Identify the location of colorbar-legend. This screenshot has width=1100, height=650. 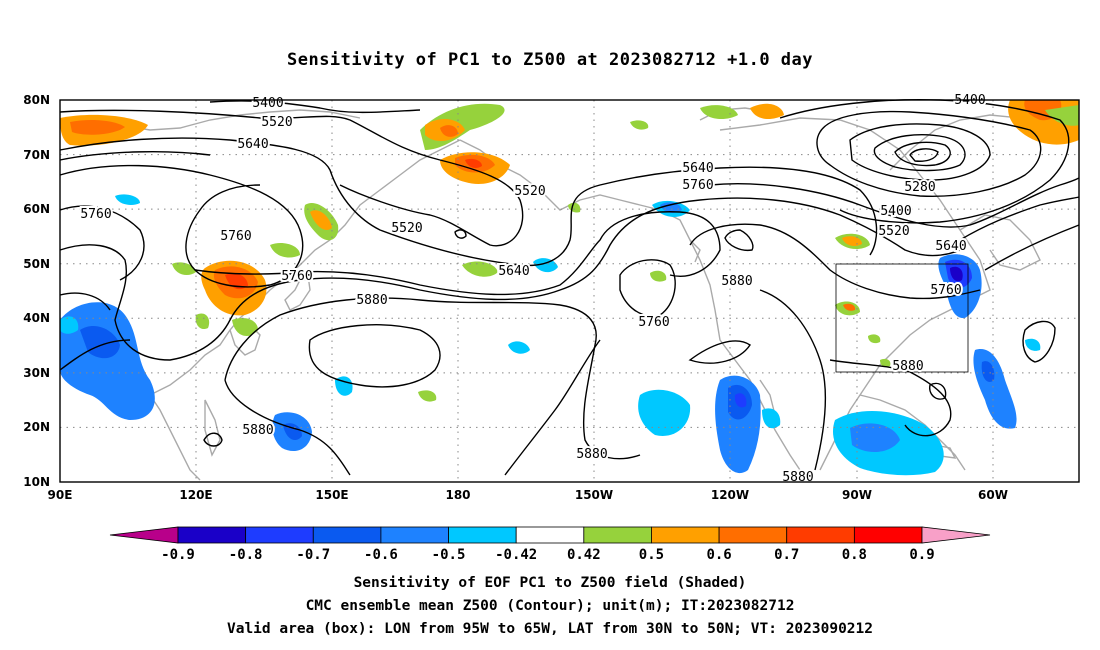
(550, 535).